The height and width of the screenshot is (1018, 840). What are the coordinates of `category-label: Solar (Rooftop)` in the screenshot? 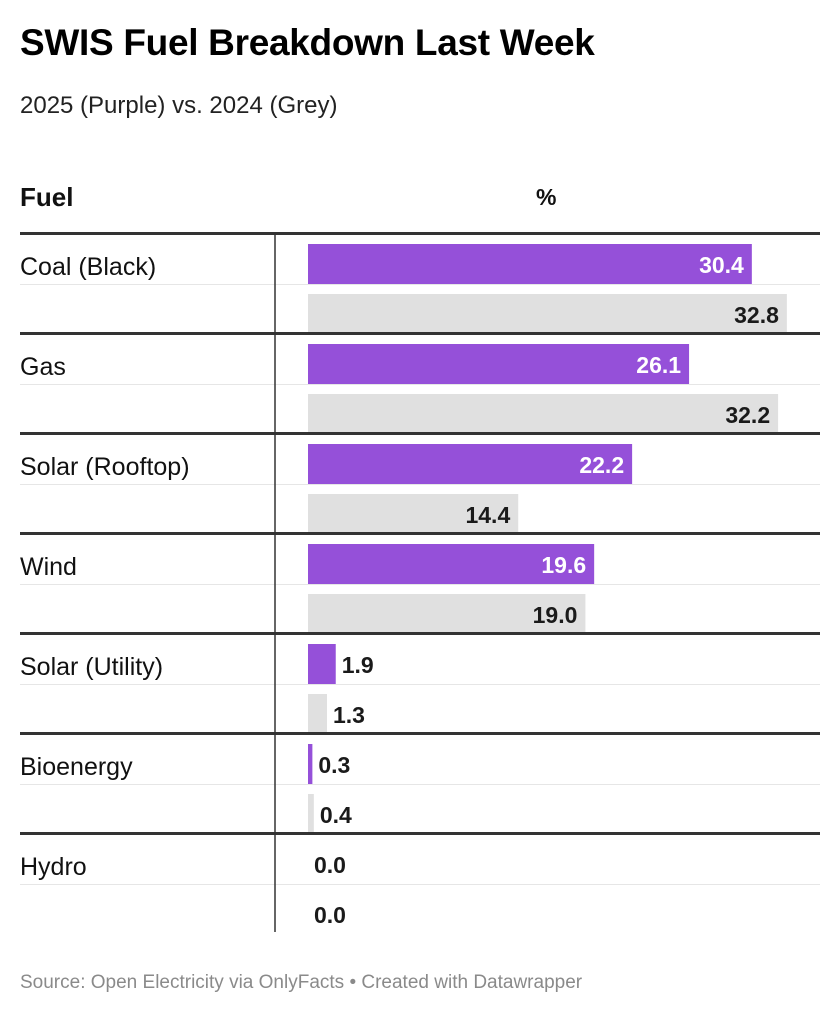 It's located at (105, 467).